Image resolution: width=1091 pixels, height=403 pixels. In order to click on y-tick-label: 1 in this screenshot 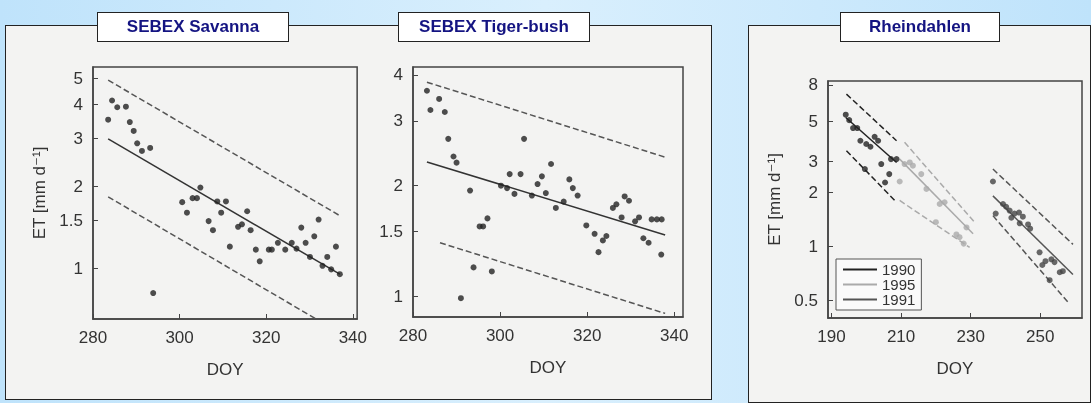, I will do `click(78, 268)`.